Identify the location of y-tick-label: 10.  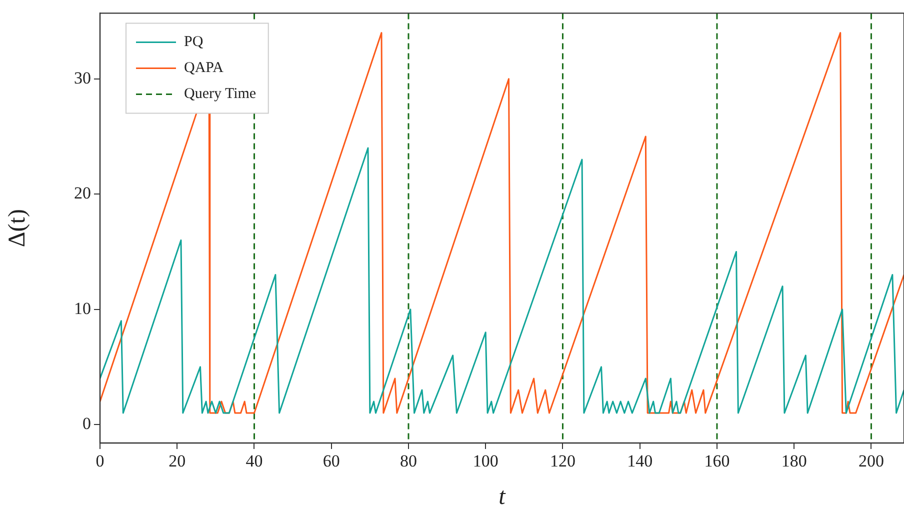
(82, 308).